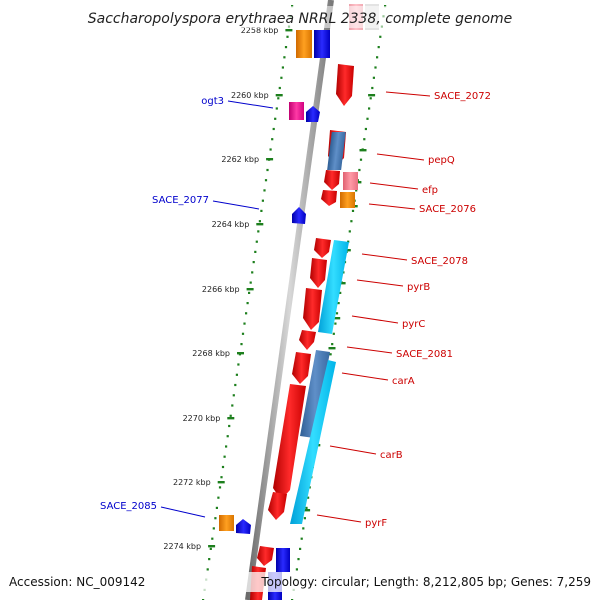 This screenshot has width=600, height=600. Describe the element at coordinates (376, 523) in the screenshot. I see `gene-label-pyrf: pyrF` at that location.